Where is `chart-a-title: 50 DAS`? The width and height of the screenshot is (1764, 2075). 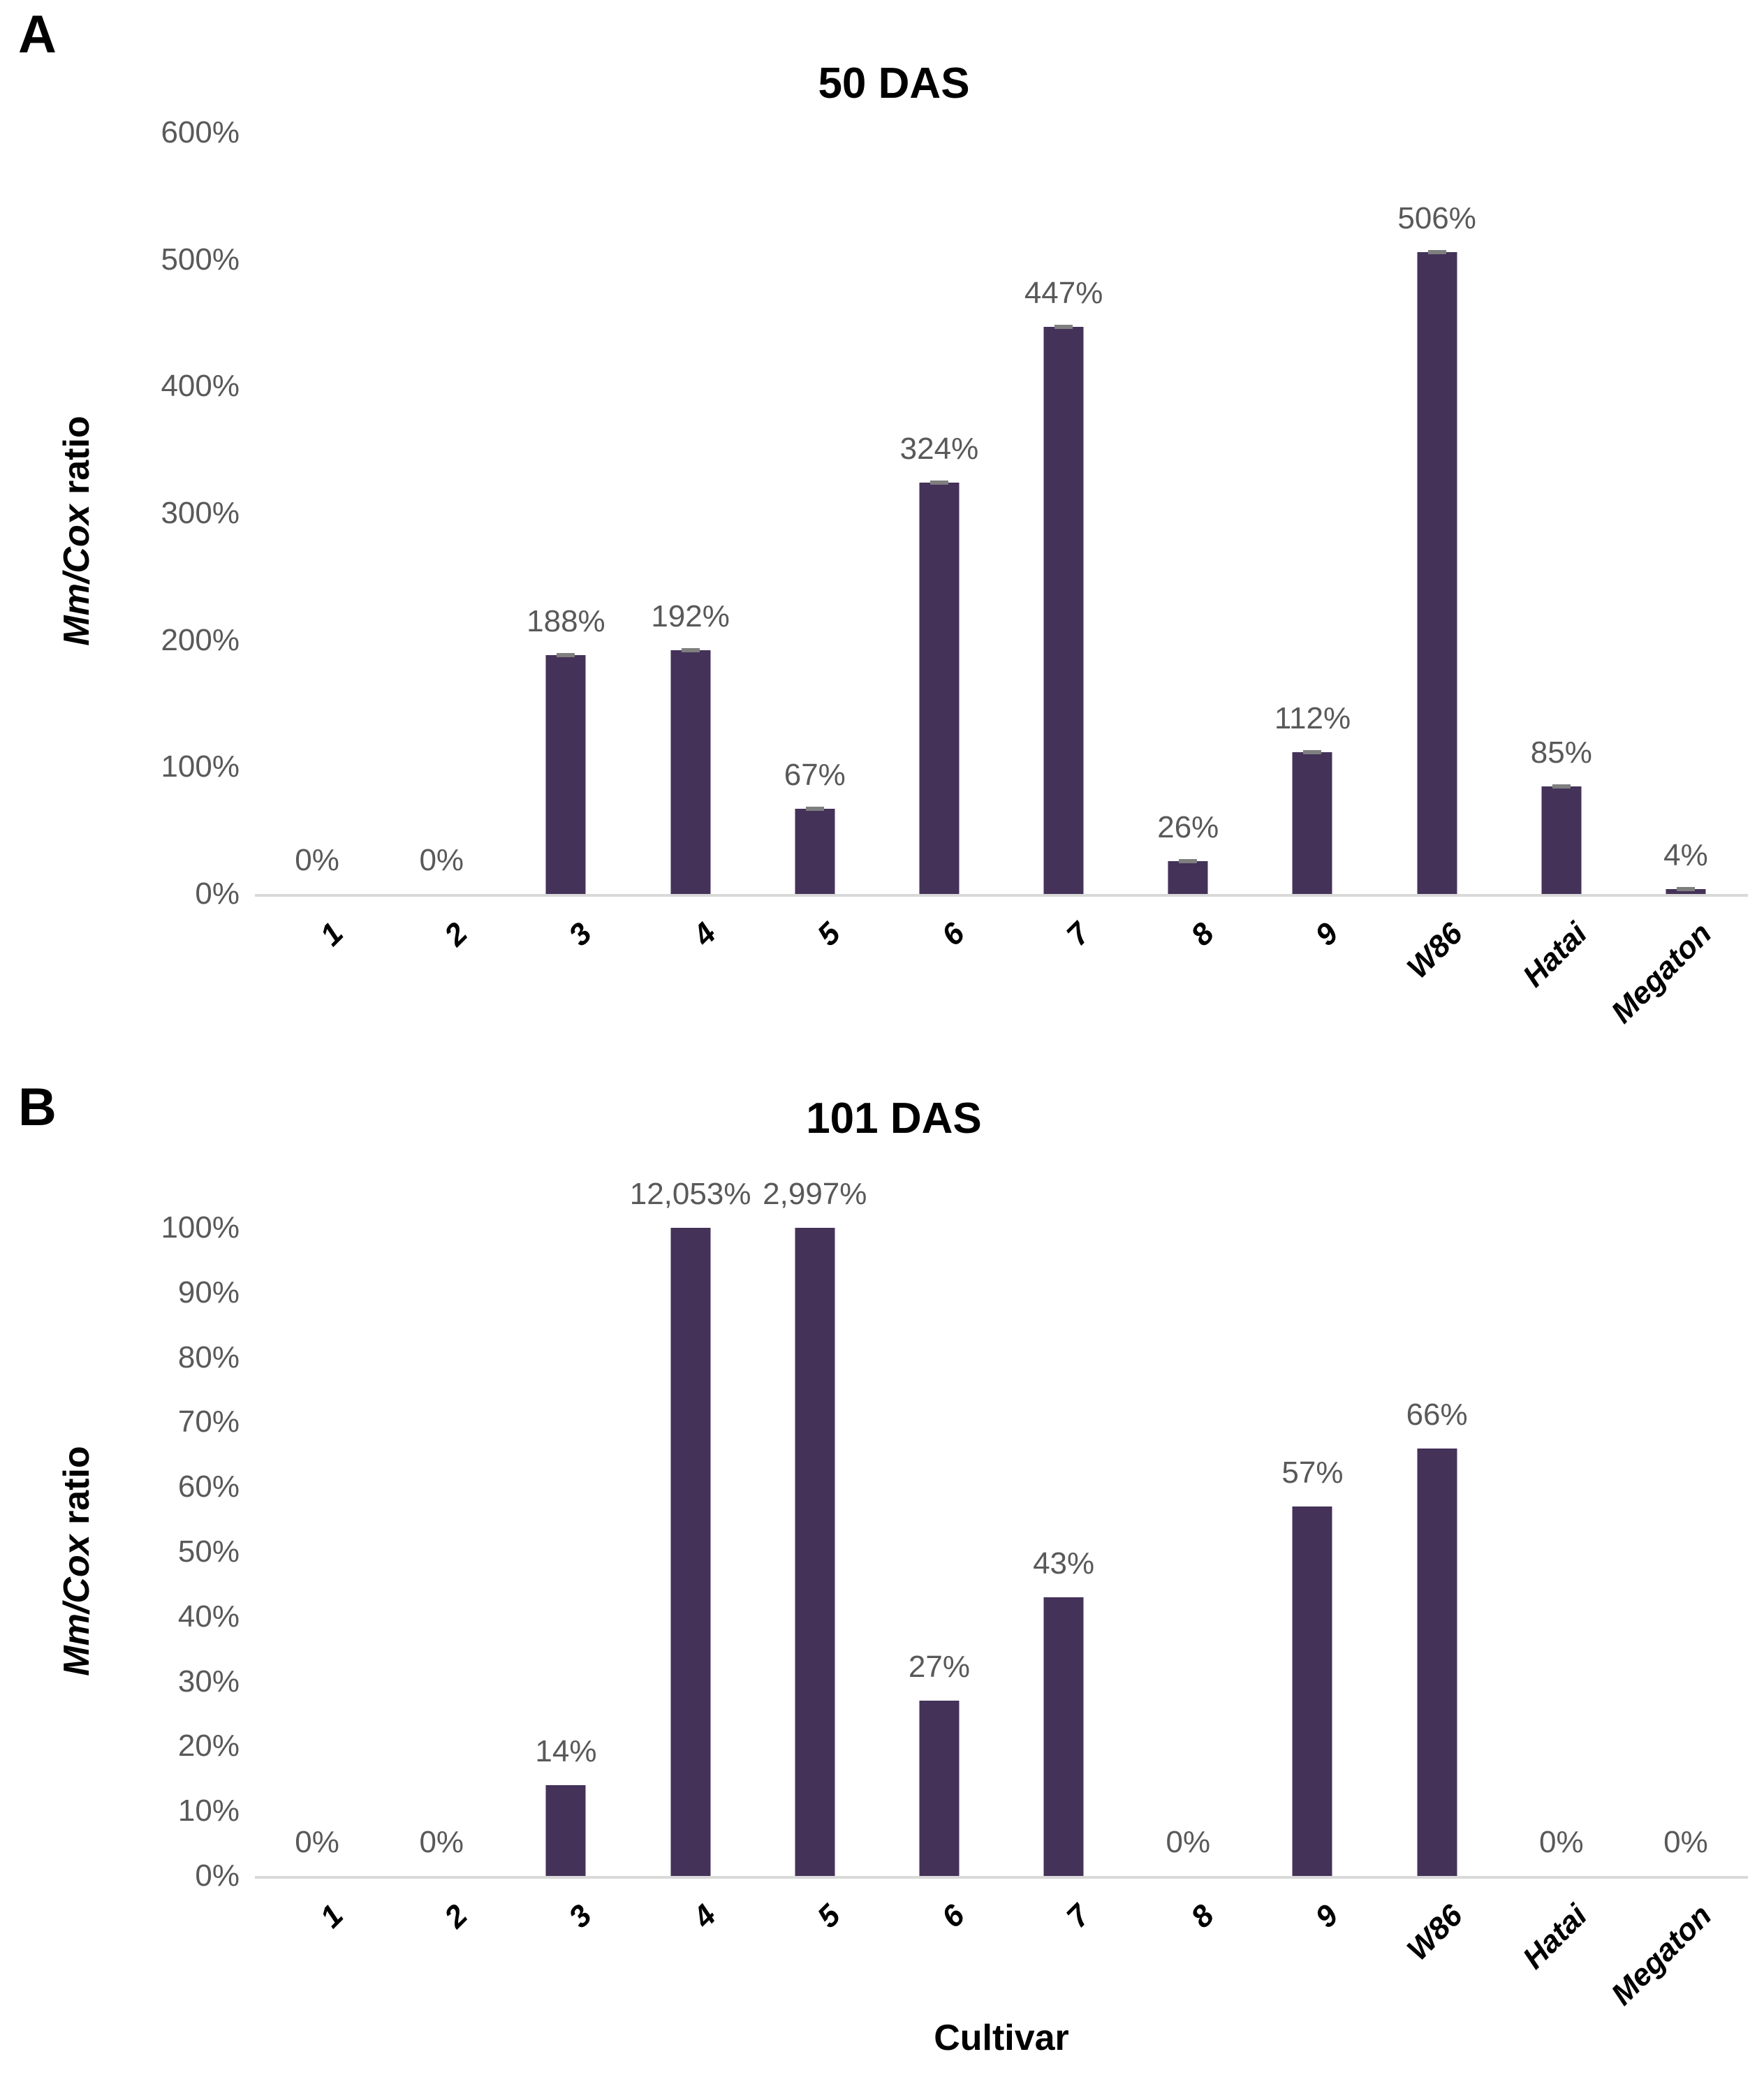 chart-a-title: 50 DAS is located at coordinates (894, 83).